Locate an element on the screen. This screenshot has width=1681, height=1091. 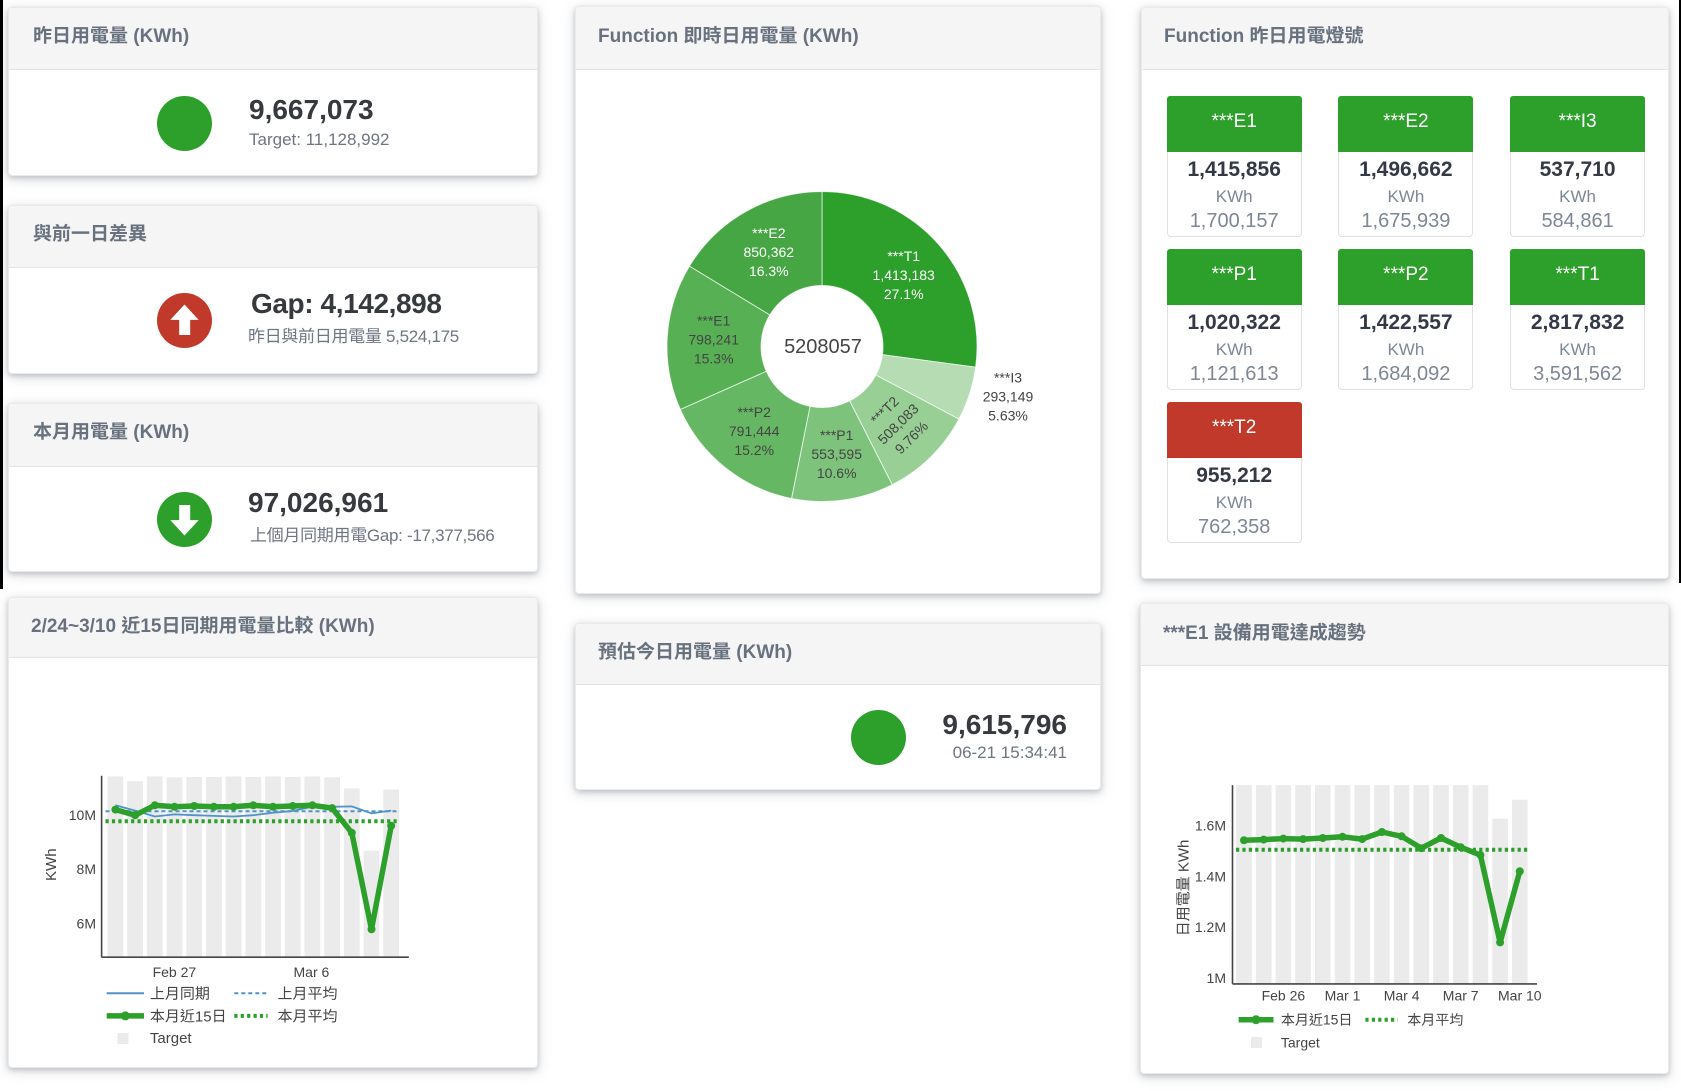
svg-text: Gap: -17,377,566 is located at coordinates (431, 535).